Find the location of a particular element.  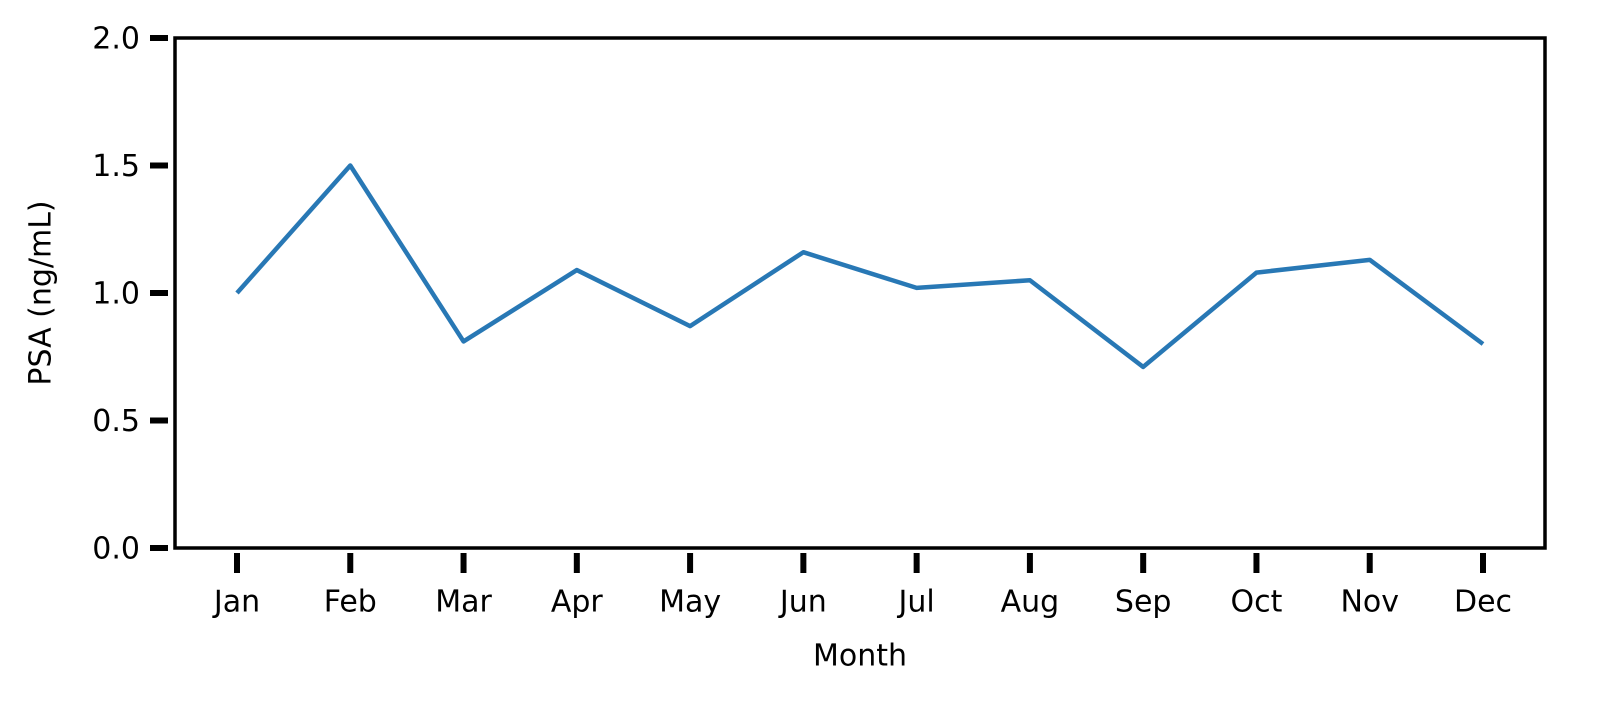

y-axis-label: PSA (ng/mL) is located at coordinates (41, 292).